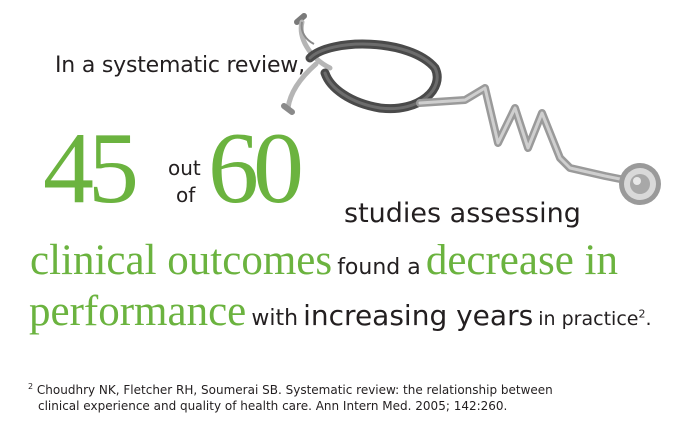  I want to click on statement-line-1: clinical outcomes found a decrease in, so click(324, 260).